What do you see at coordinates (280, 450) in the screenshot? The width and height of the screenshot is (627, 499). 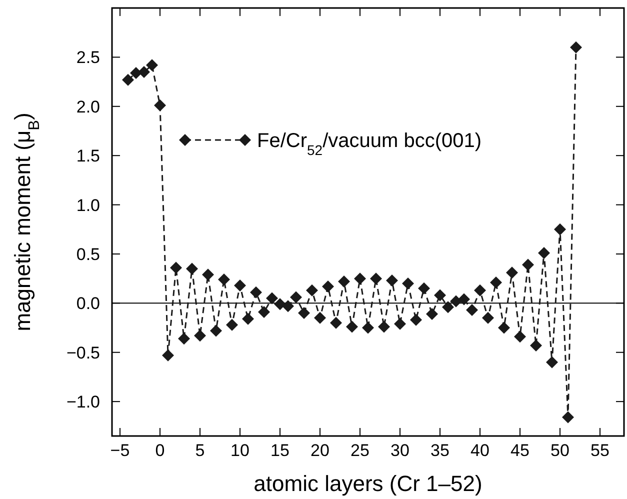 I see `x-tick-label: 15` at bounding box center [280, 450].